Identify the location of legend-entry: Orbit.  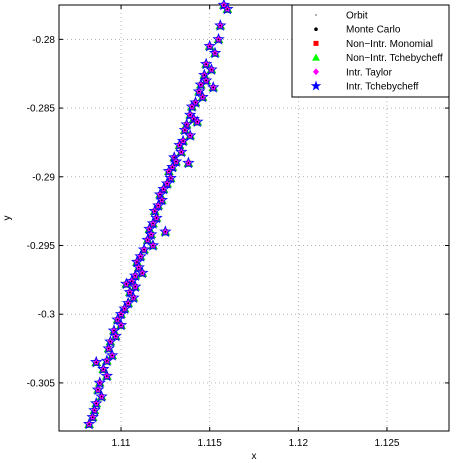
(341, 16).